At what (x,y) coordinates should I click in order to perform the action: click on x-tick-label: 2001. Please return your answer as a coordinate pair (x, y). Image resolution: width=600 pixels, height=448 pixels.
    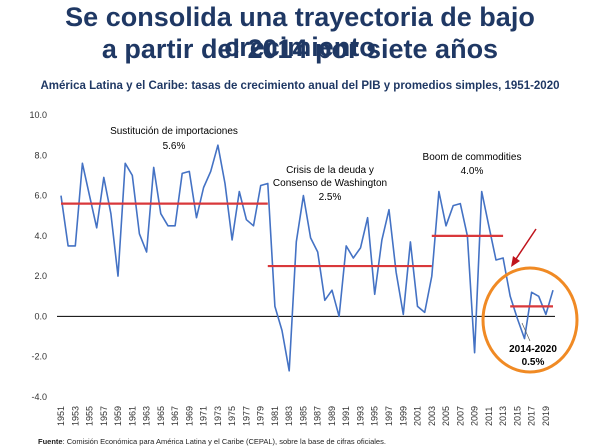
    Looking at the image, I should click on (418, 416).